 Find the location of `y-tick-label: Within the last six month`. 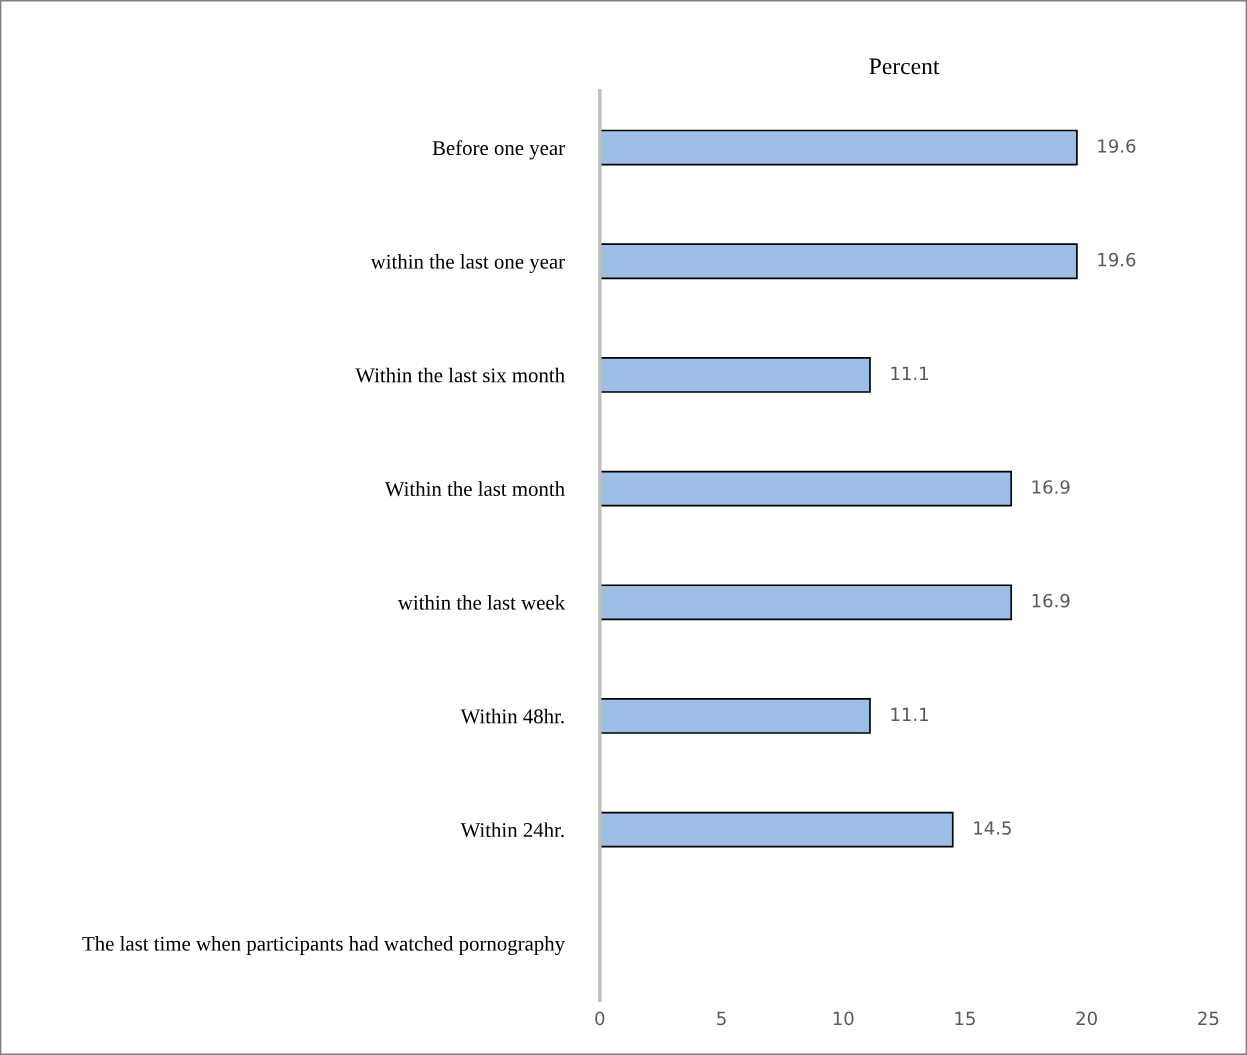

y-tick-label: Within the last six month is located at coordinates (460, 375).